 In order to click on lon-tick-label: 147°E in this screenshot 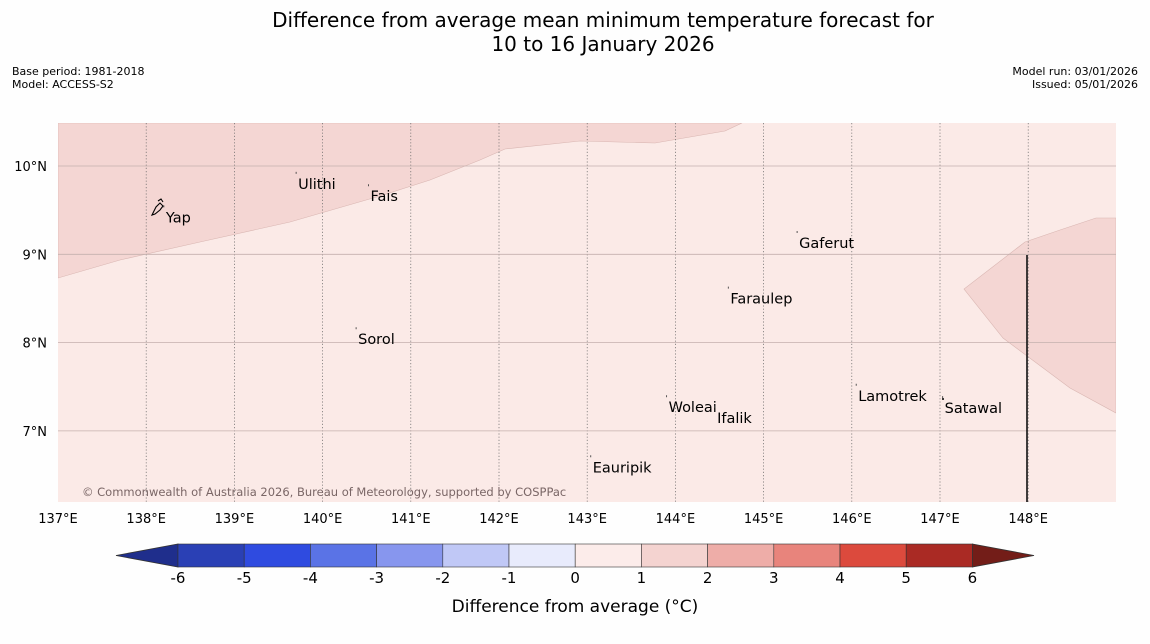, I will do `click(940, 519)`.